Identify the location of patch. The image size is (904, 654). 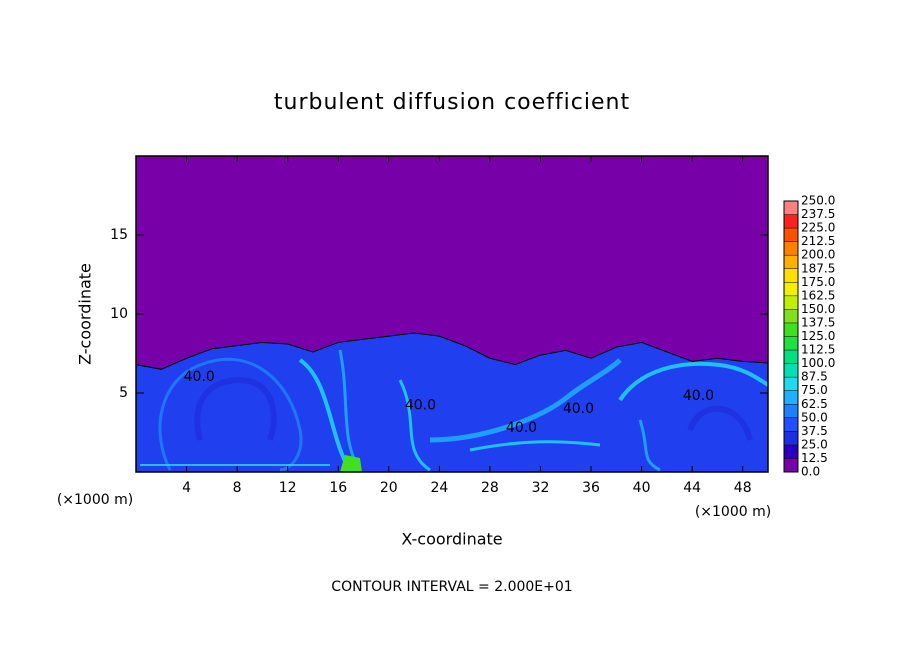
(351, 463).